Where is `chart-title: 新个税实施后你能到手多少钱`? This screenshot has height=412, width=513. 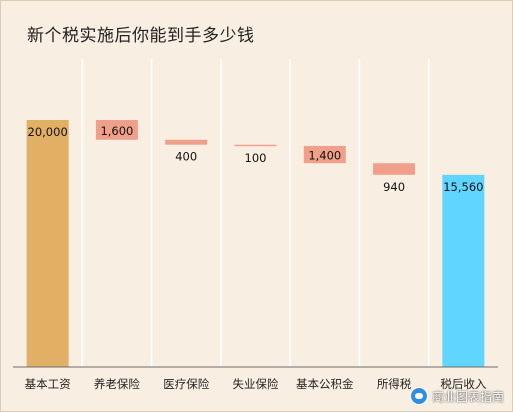 chart-title: 新个税实施后你能到手多少钱 is located at coordinates (141, 36).